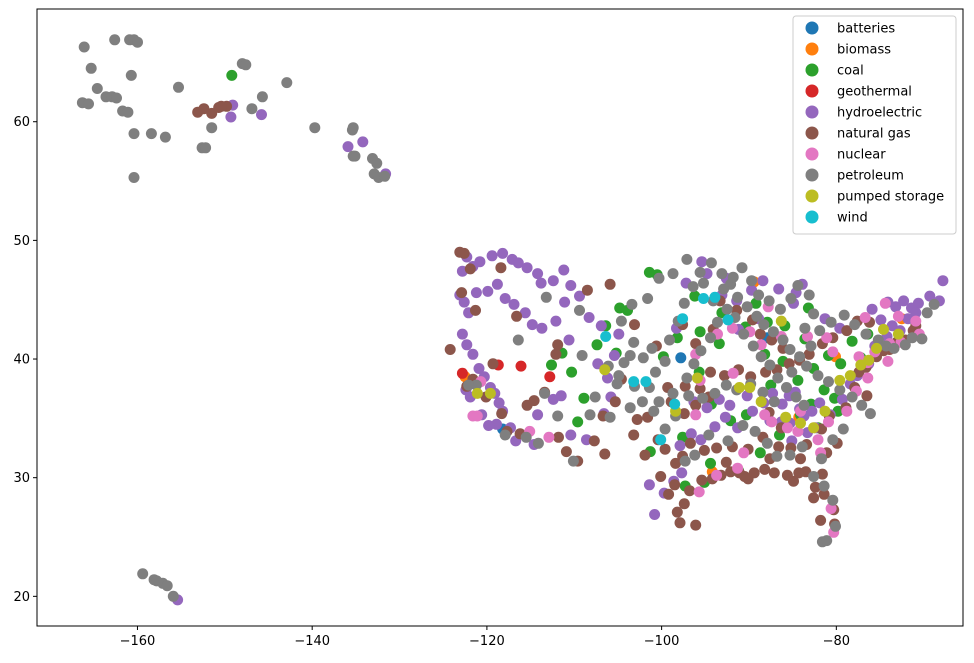 The image size is (974, 663). Describe the element at coordinates (874, 125) in the screenshot. I see `legend-box` at that location.